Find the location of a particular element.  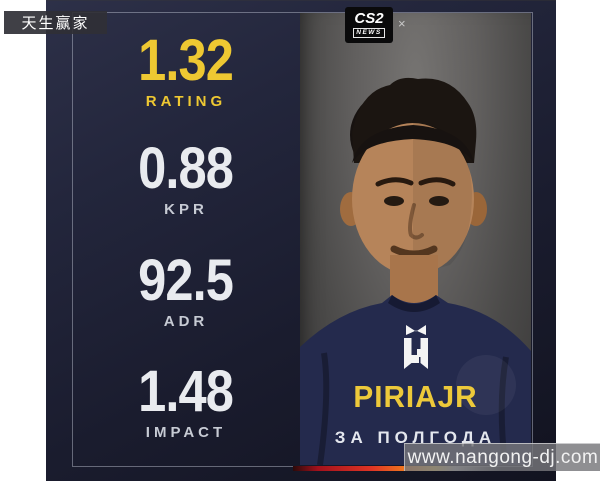

cs2-news-logo: CS2 NEWS is located at coordinates (369, 25).